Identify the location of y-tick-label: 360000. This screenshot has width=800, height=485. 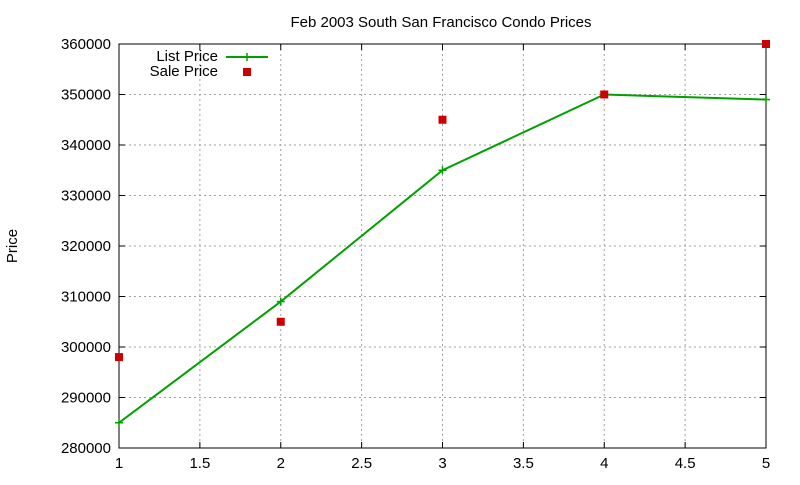
(86, 44).